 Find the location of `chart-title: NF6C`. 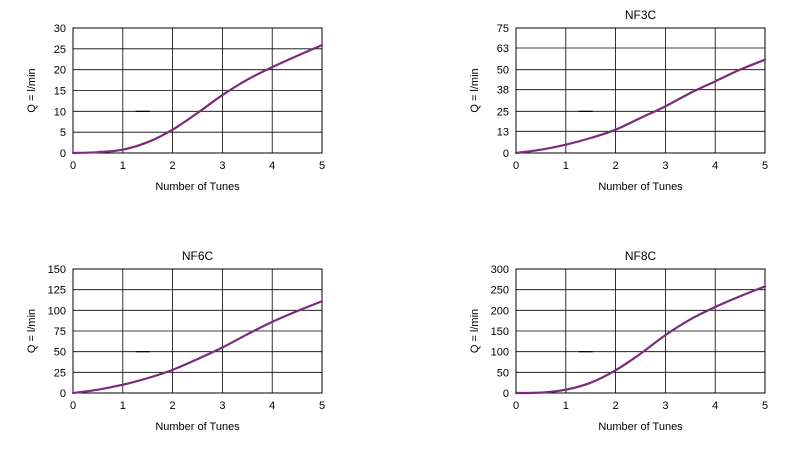

chart-title: NF6C is located at coordinates (198, 256).